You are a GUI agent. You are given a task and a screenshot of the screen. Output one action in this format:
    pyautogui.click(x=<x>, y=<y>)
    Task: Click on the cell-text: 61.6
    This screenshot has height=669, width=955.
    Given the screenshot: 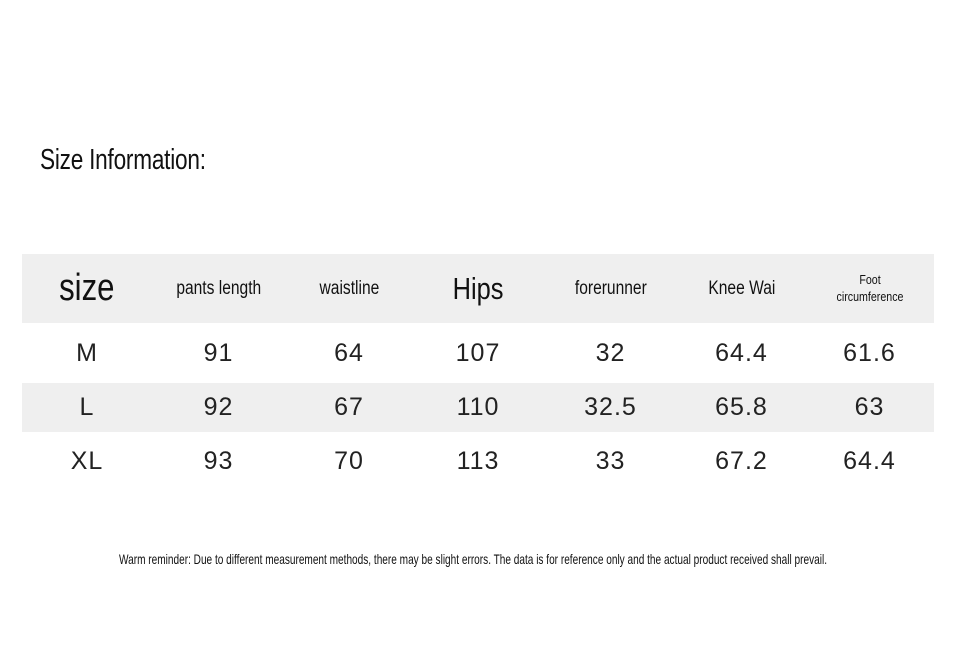 What is the action you would take?
    pyautogui.click(x=869, y=352)
    